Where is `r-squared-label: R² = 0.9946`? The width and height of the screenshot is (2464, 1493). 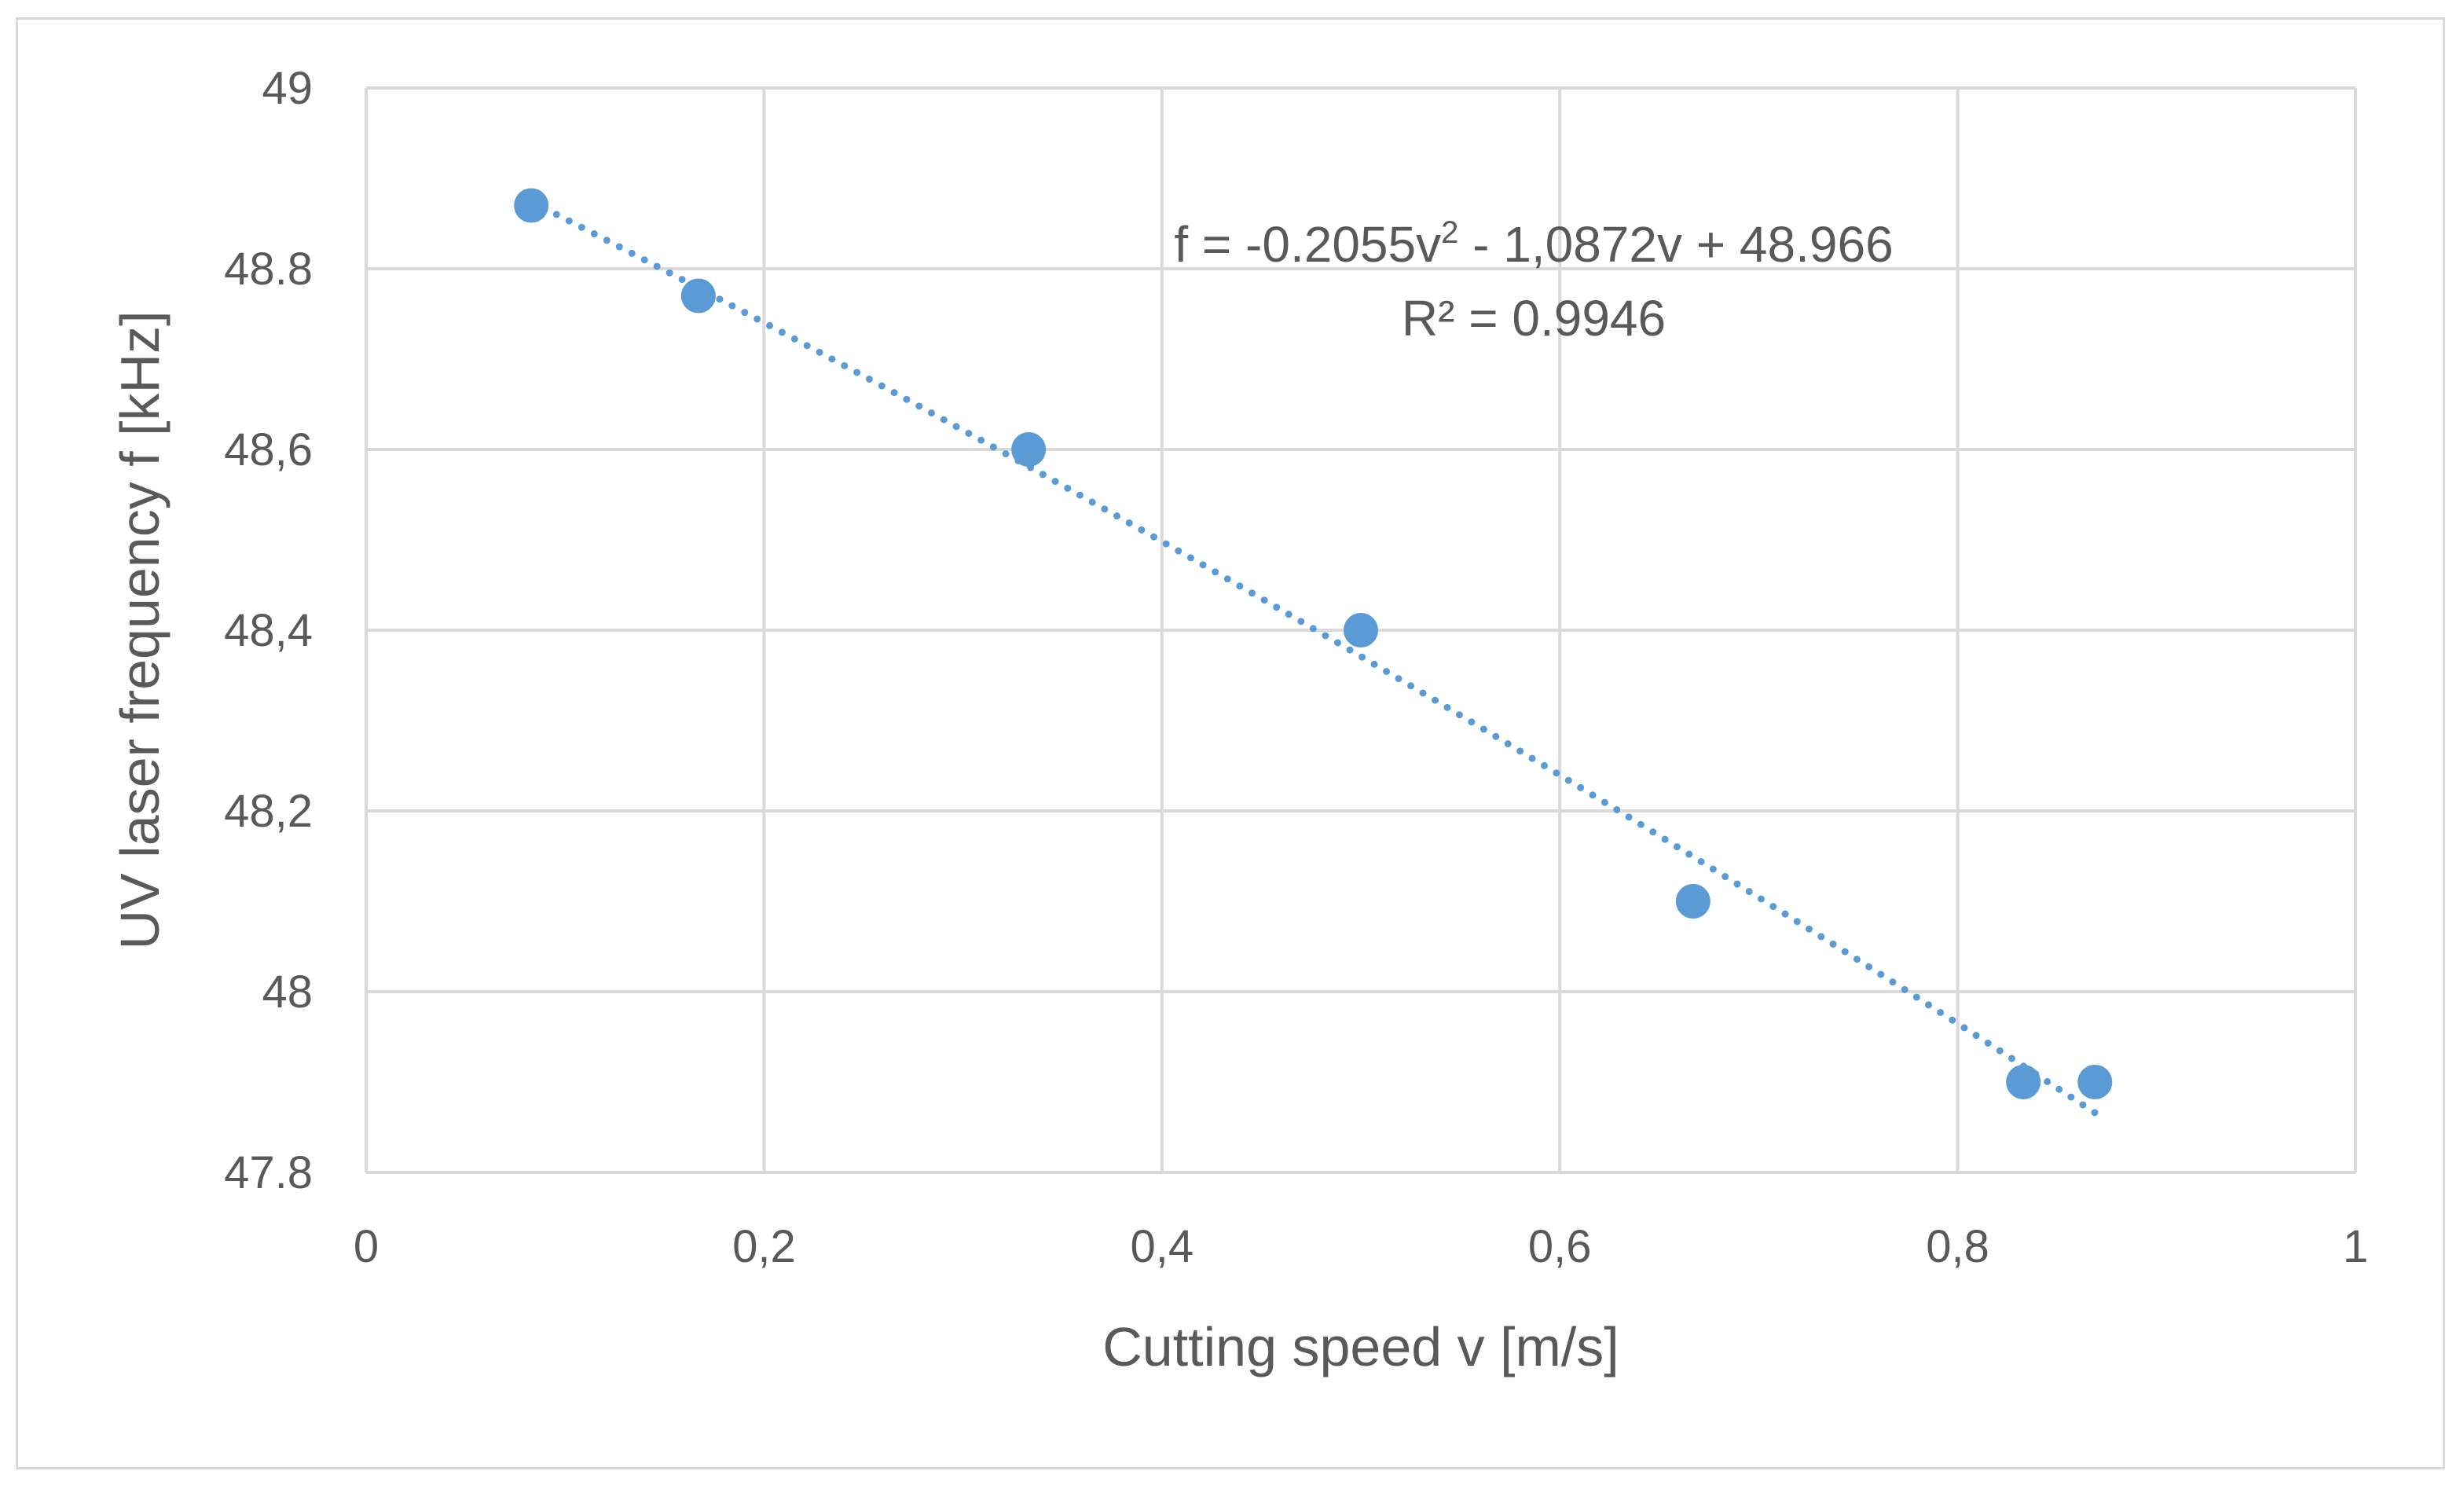
r-squared-label: R² = 0.9946 is located at coordinates (1534, 318).